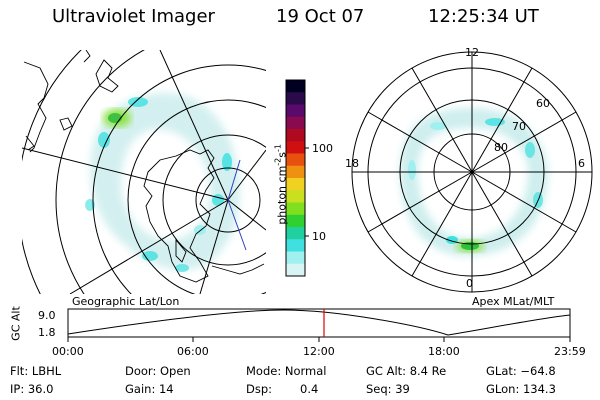  What do you see at coordinates (309, 389) in the screenshot?
I see `dsp-value: 0.4` at bounding box center [309, 389].